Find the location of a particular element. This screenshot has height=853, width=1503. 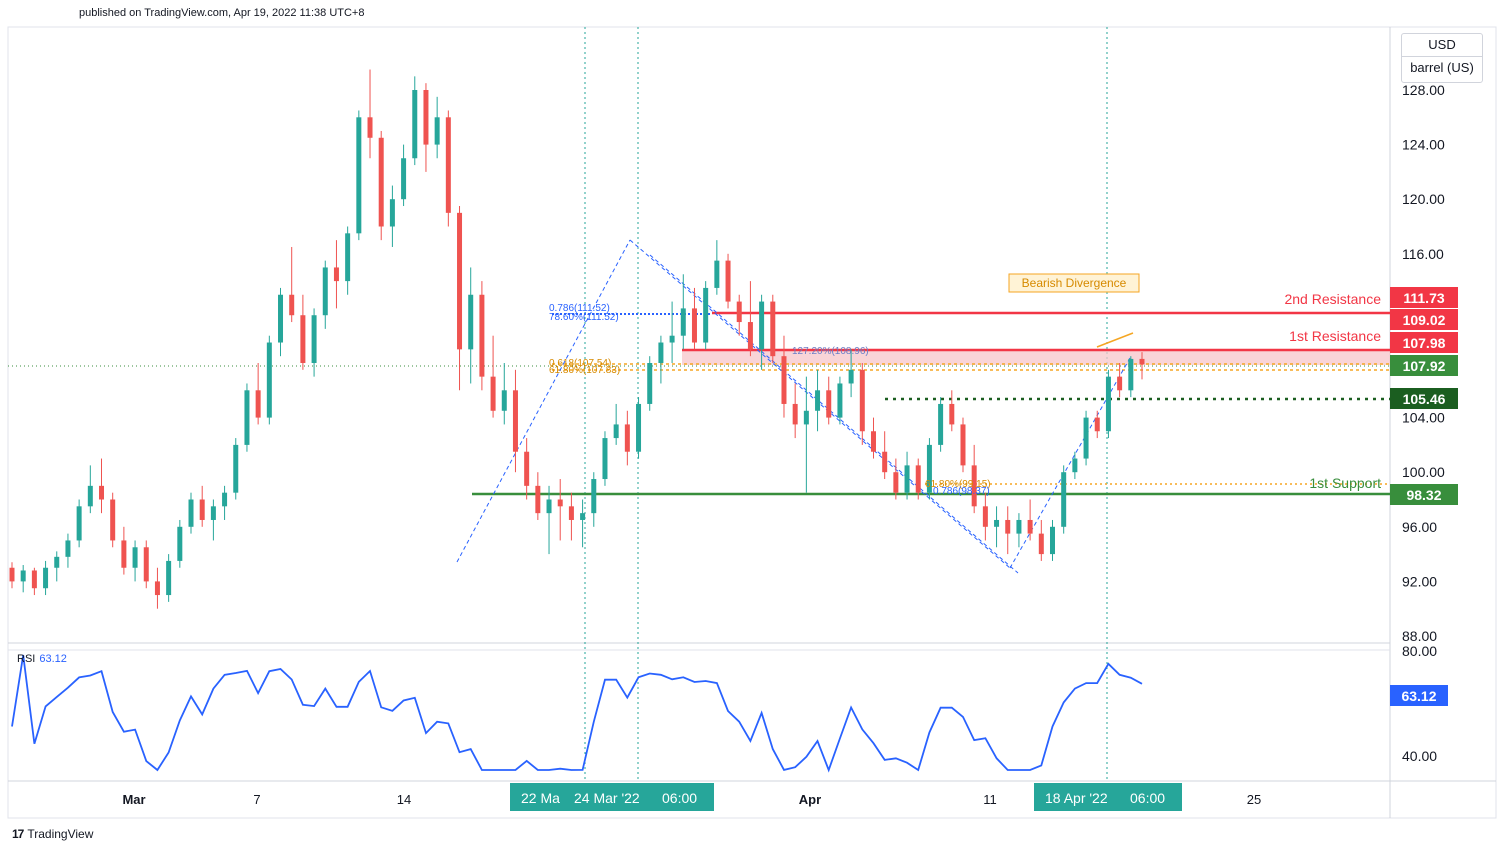

bearish-divergence-box is located at coordinates (1074, 283).